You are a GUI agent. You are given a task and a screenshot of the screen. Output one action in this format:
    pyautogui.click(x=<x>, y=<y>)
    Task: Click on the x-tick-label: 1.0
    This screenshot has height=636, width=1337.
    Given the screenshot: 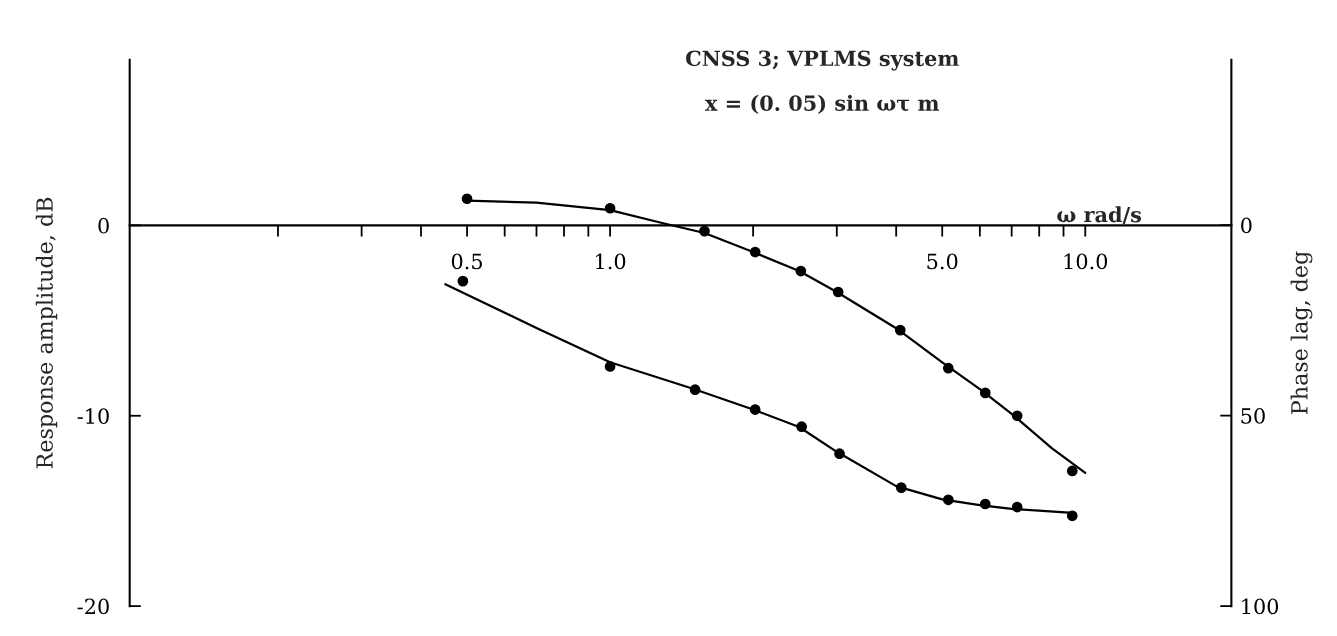 What is the action you would take?
    pyautogui.click(x=611, y=261)
    